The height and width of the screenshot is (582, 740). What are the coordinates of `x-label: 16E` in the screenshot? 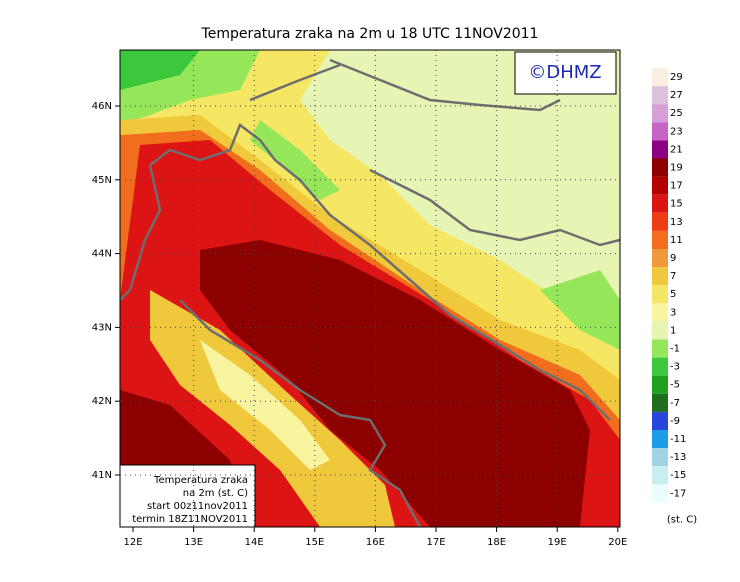 It's located at (375, 542).